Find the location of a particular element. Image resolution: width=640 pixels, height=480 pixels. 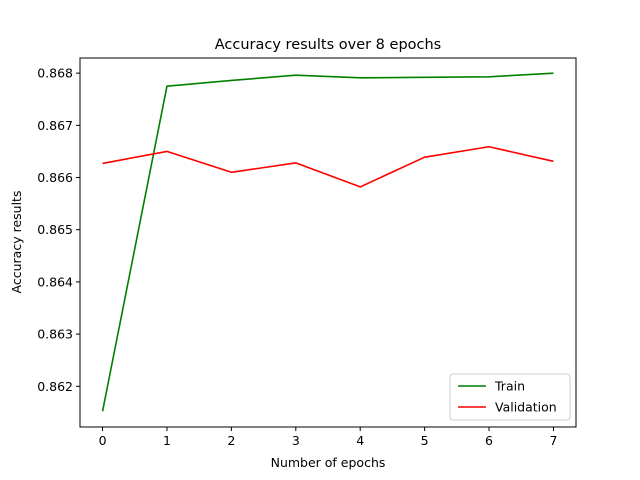

legend-label-train: Train is located at coordinates (509, 386).